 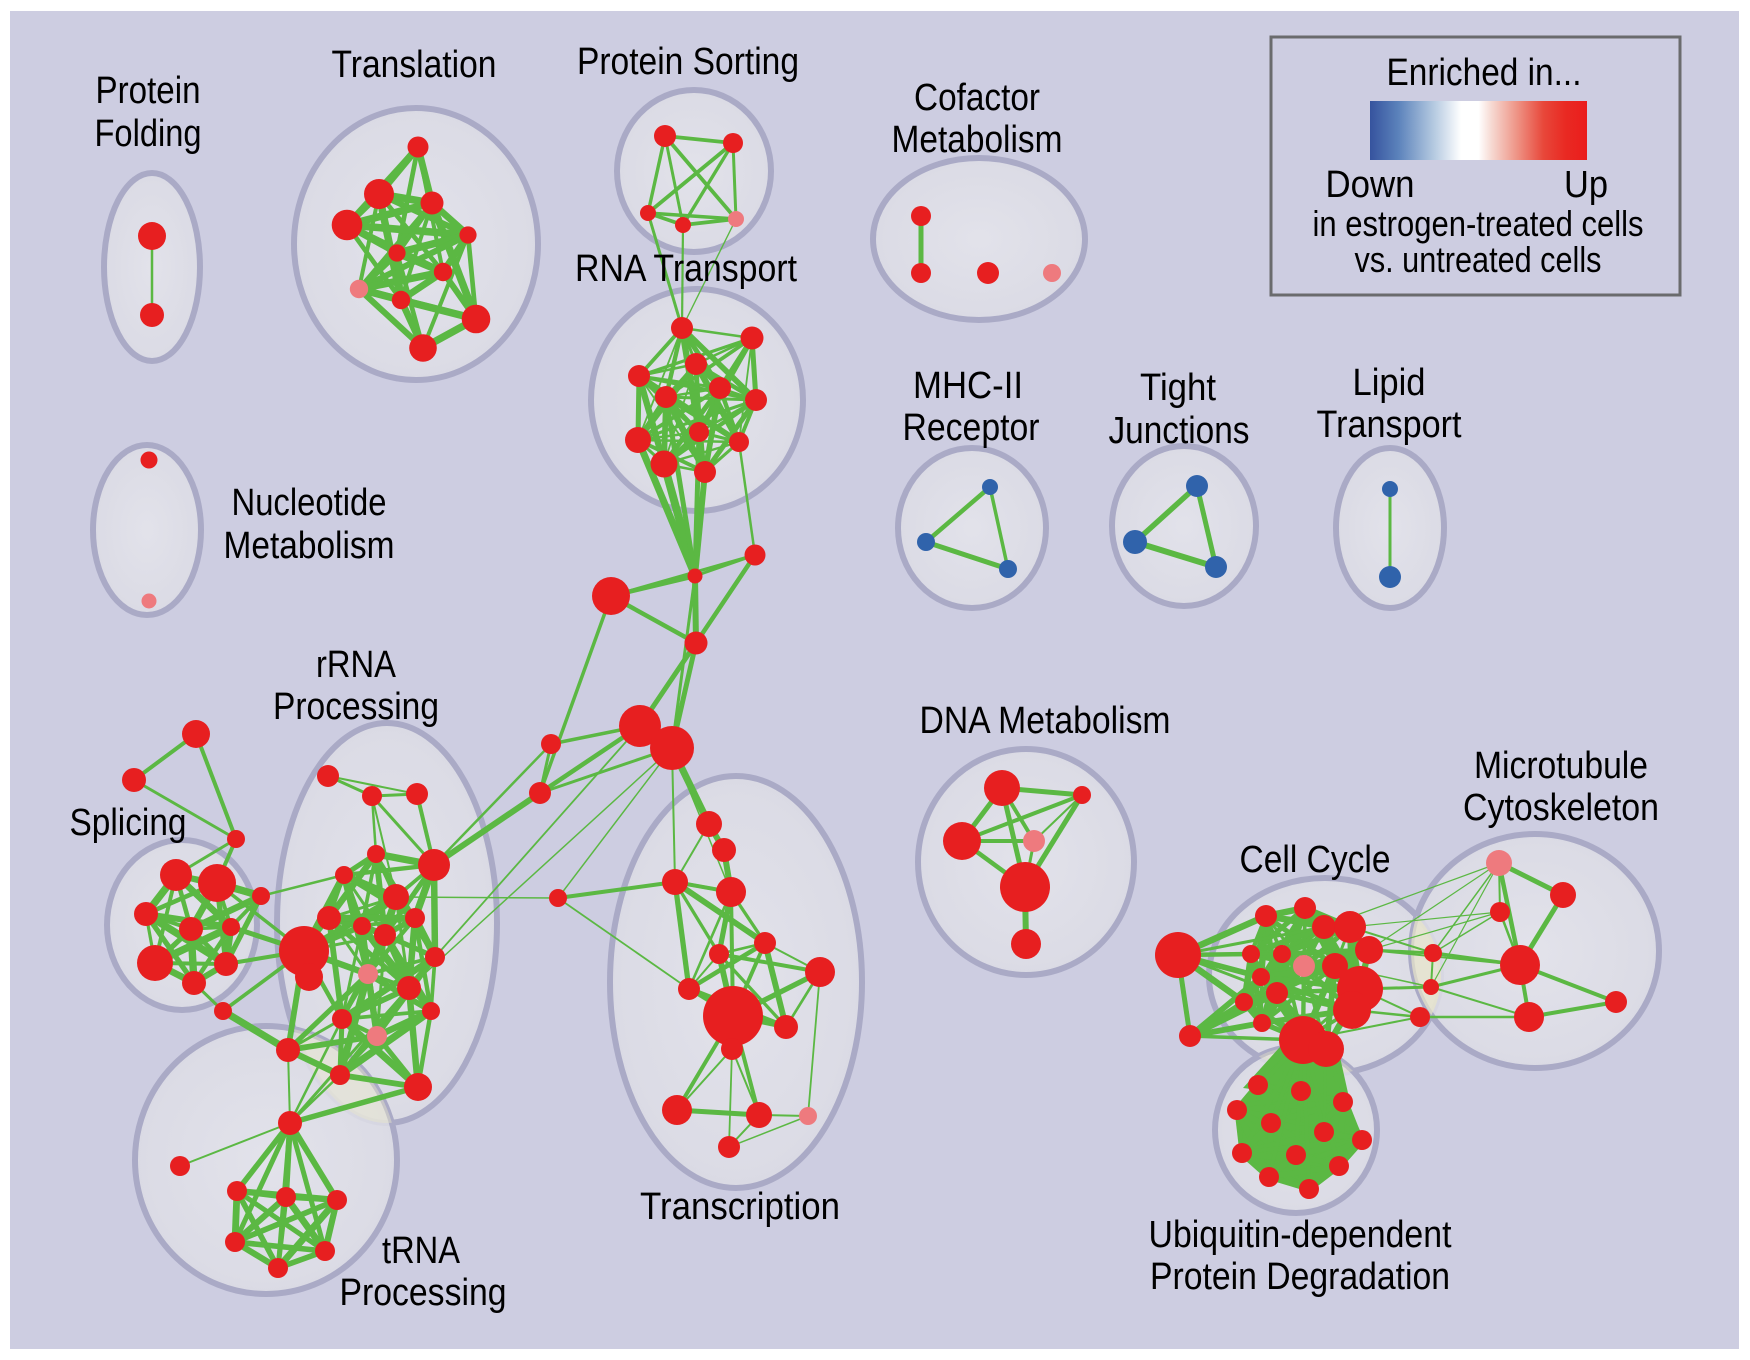 I want to click on svg-text: Junctions, so click(x=1179, y=431).